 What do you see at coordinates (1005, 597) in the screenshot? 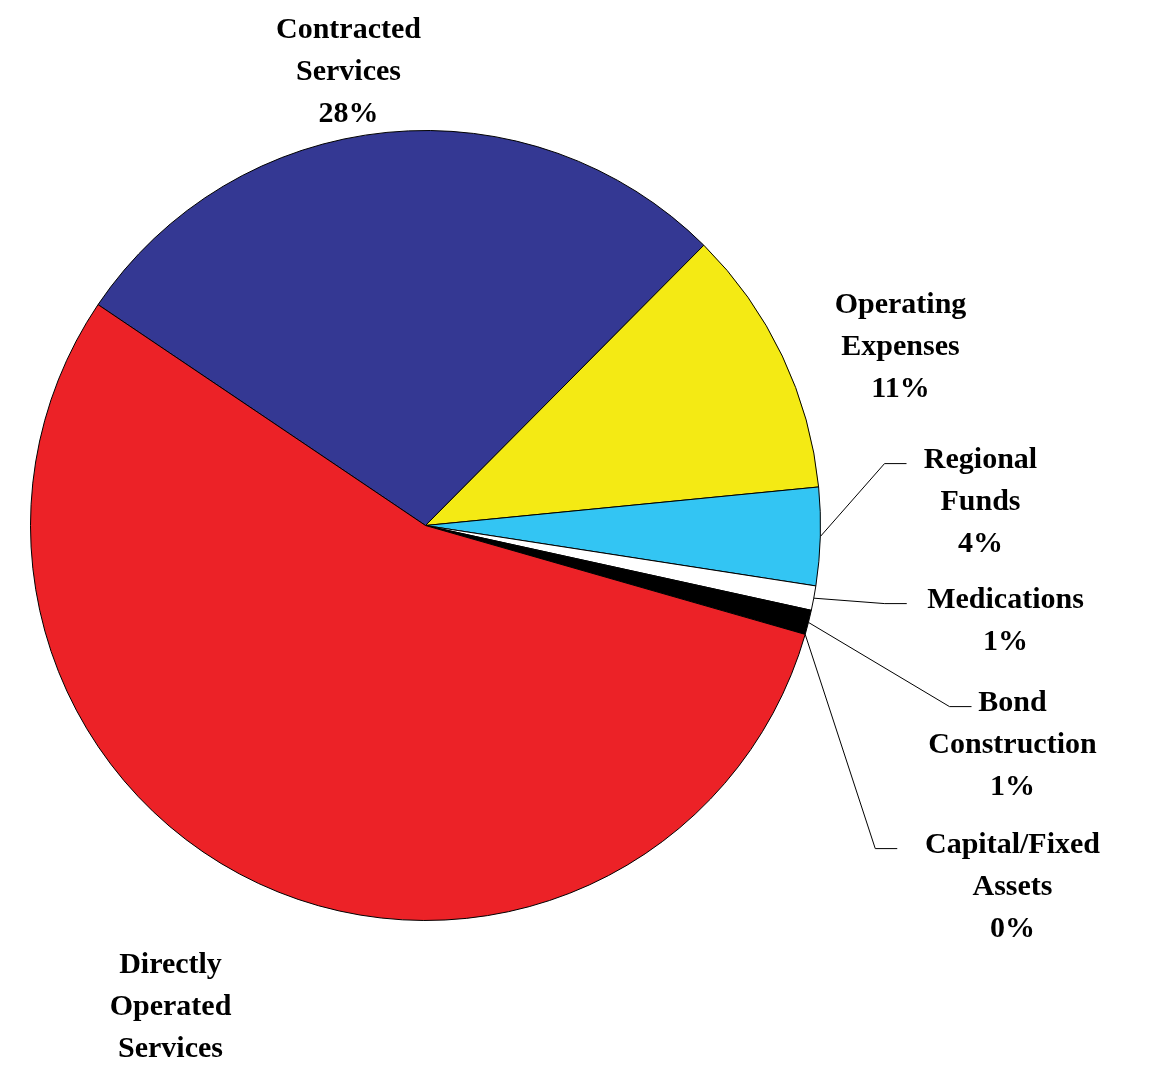
I see `slice-label: Medications` at bounding box center [1005, 597].